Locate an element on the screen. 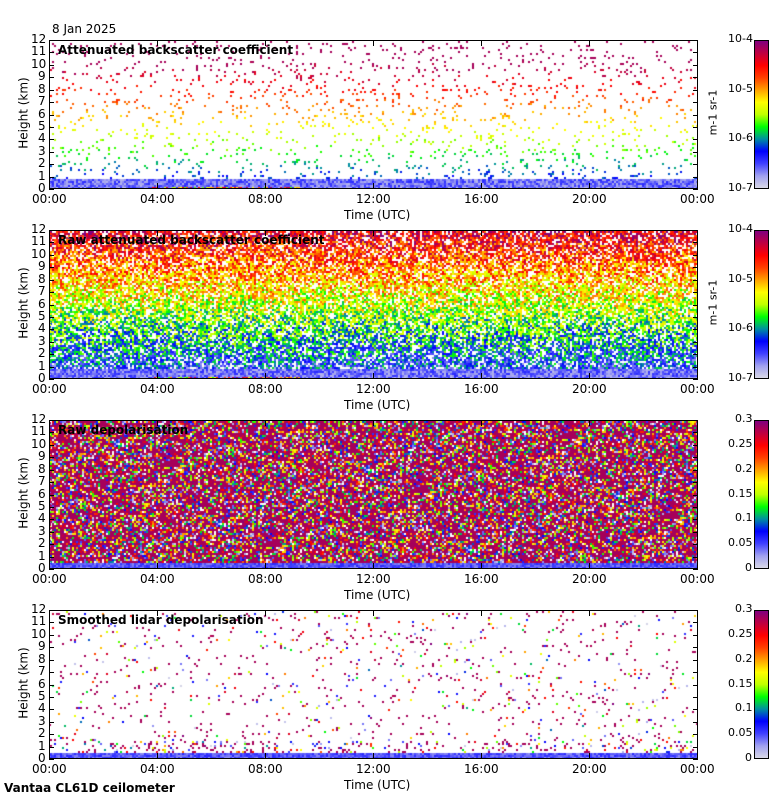 Image resolution: width=780 pixels, height=800 pixels. y-tick-label: 4 is located at coordinates (42, 138).